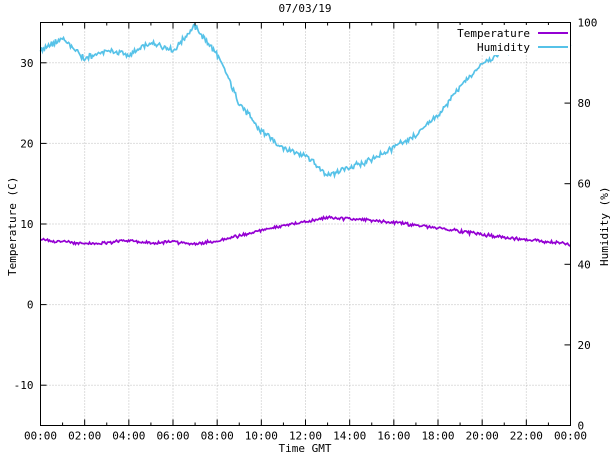  What do you see at coordinates (493, 33) in the screenshot?
I see `legend-label-temperature: Temperature` at bounding box center [493, 33].